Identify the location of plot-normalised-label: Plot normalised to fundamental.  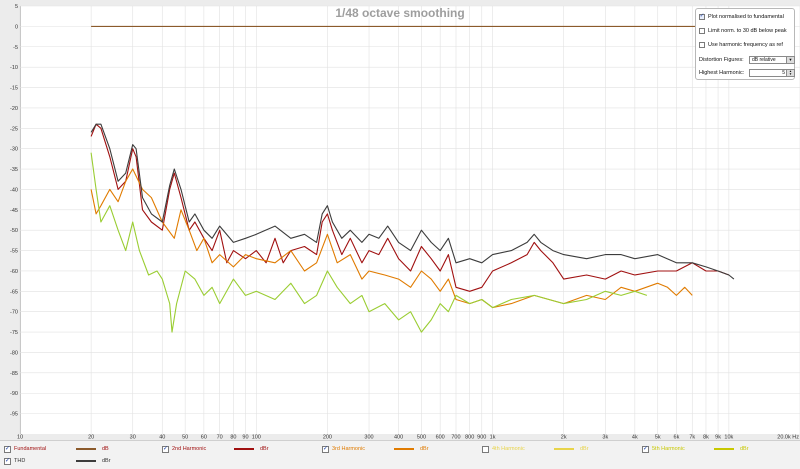
(746, 17).